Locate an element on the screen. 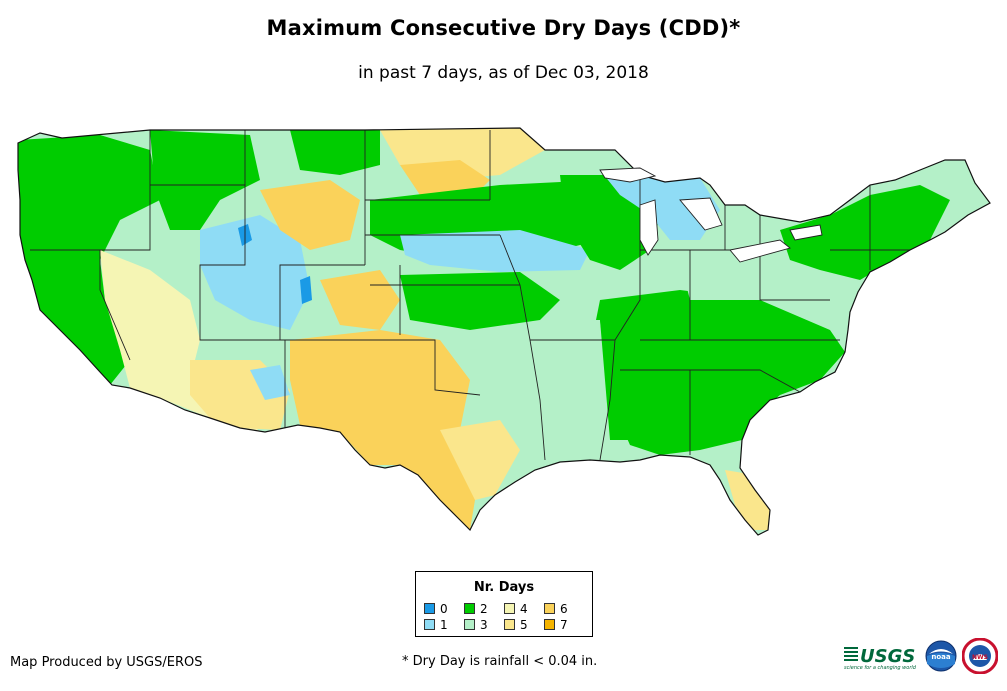 This screenshot has width=1007, height=691. region-4day is located at coordinates (180, 341).